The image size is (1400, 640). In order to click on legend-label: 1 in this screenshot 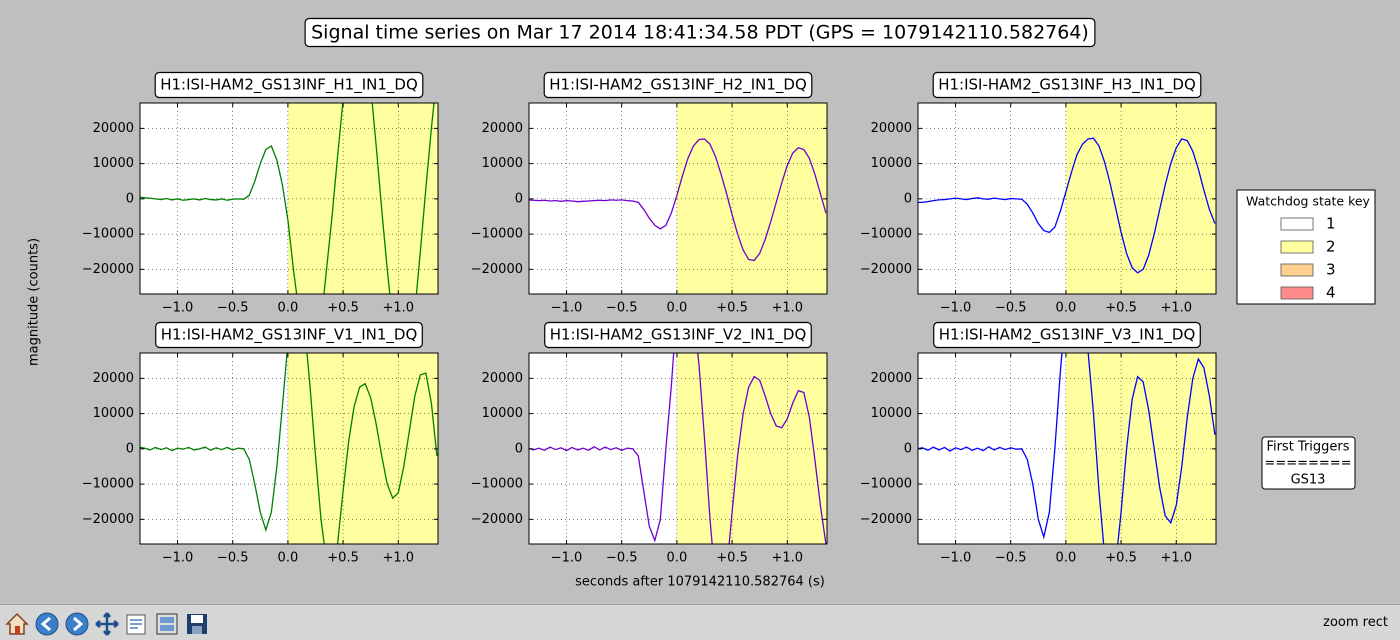, I will do `click(1331, 224)`.